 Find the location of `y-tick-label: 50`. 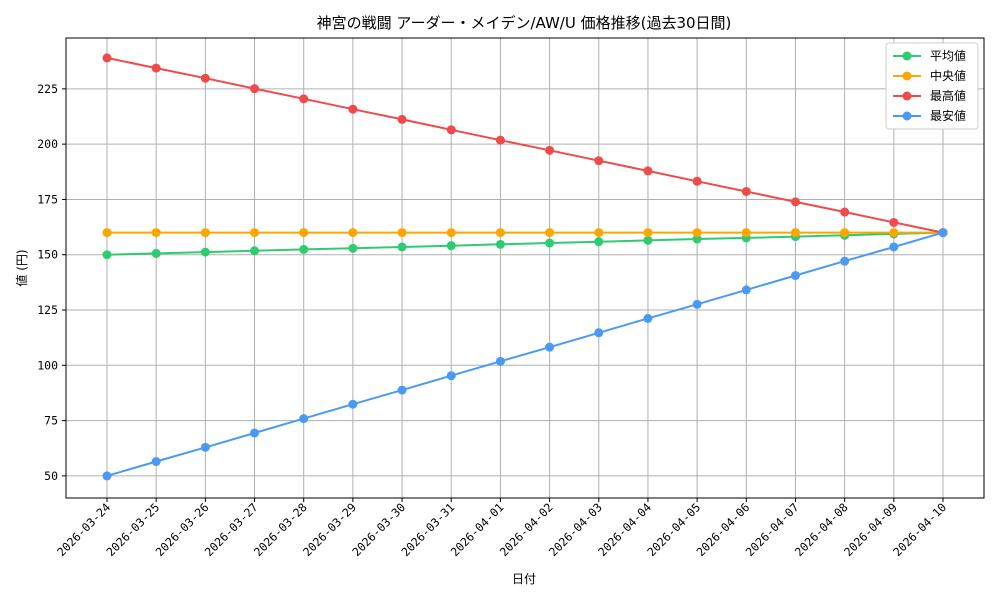

y-tick-label: 50 is located at coordinates (51, 476).